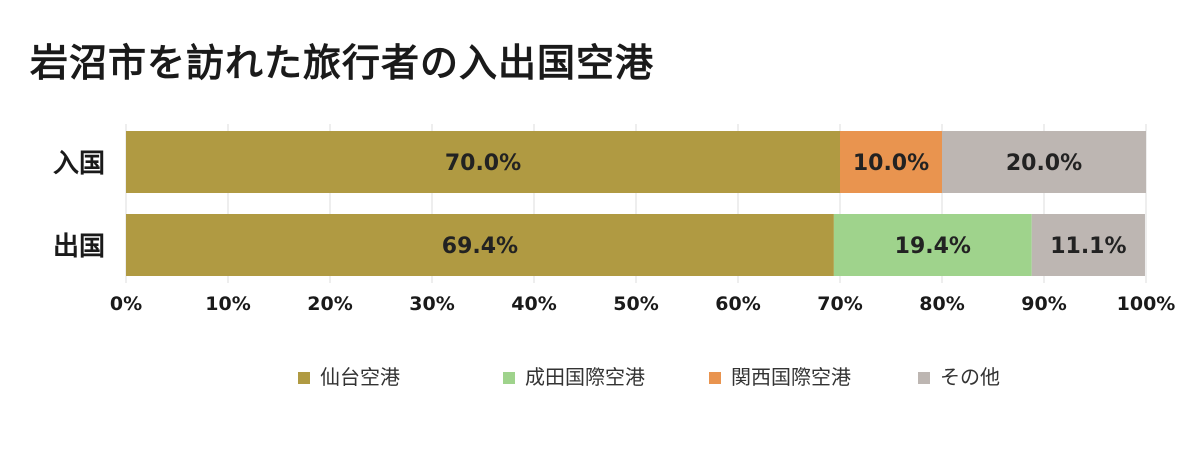 This screenshot has height=453, width=1200. What do you see at coordinates (126, 304) in the screenshot?
I see `x-tick-label: 0%` at bounding box center [126, 304].